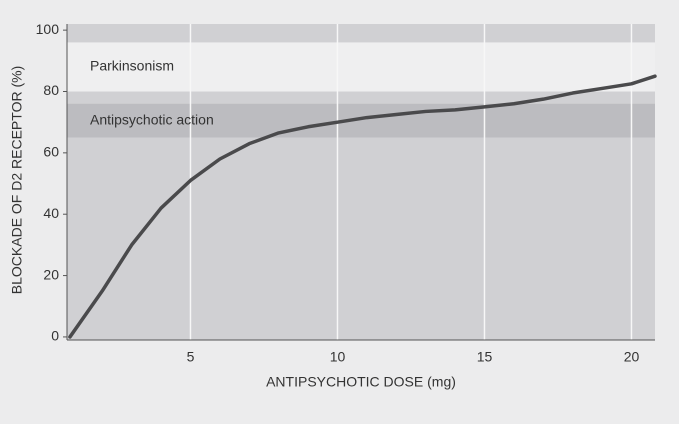  What do you see at coordinates (485, 357) in the screenshot?
I see `x-tick-label: 15` at bounding box center [485, 357].